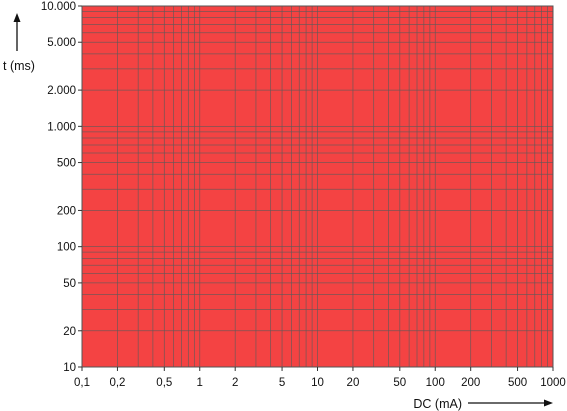 The image size is (567, 411). I want to click on y-axis-label-text: t (ms), so click(19, 66).